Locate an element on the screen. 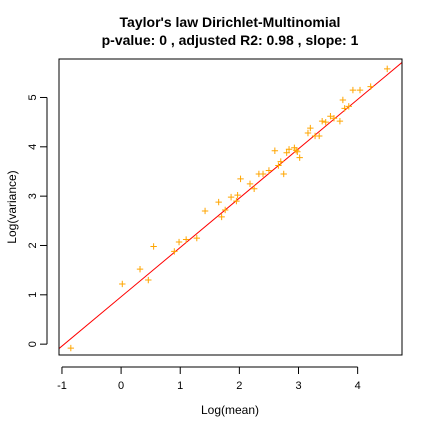  y-axis-label: Log(variance) is located at coordinates (12, 206).